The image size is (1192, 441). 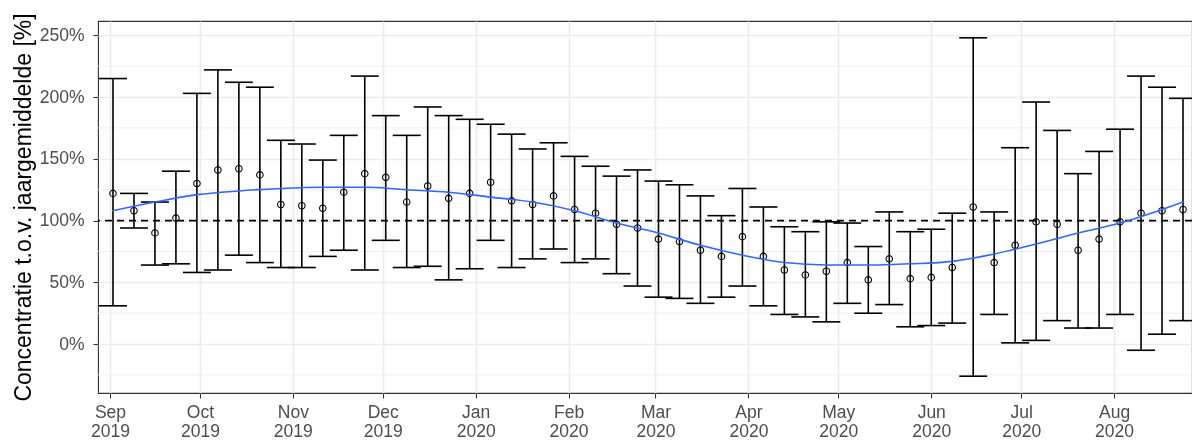 I want to click on x-tick-label: Jan 2020, so click(x=476, y=421).